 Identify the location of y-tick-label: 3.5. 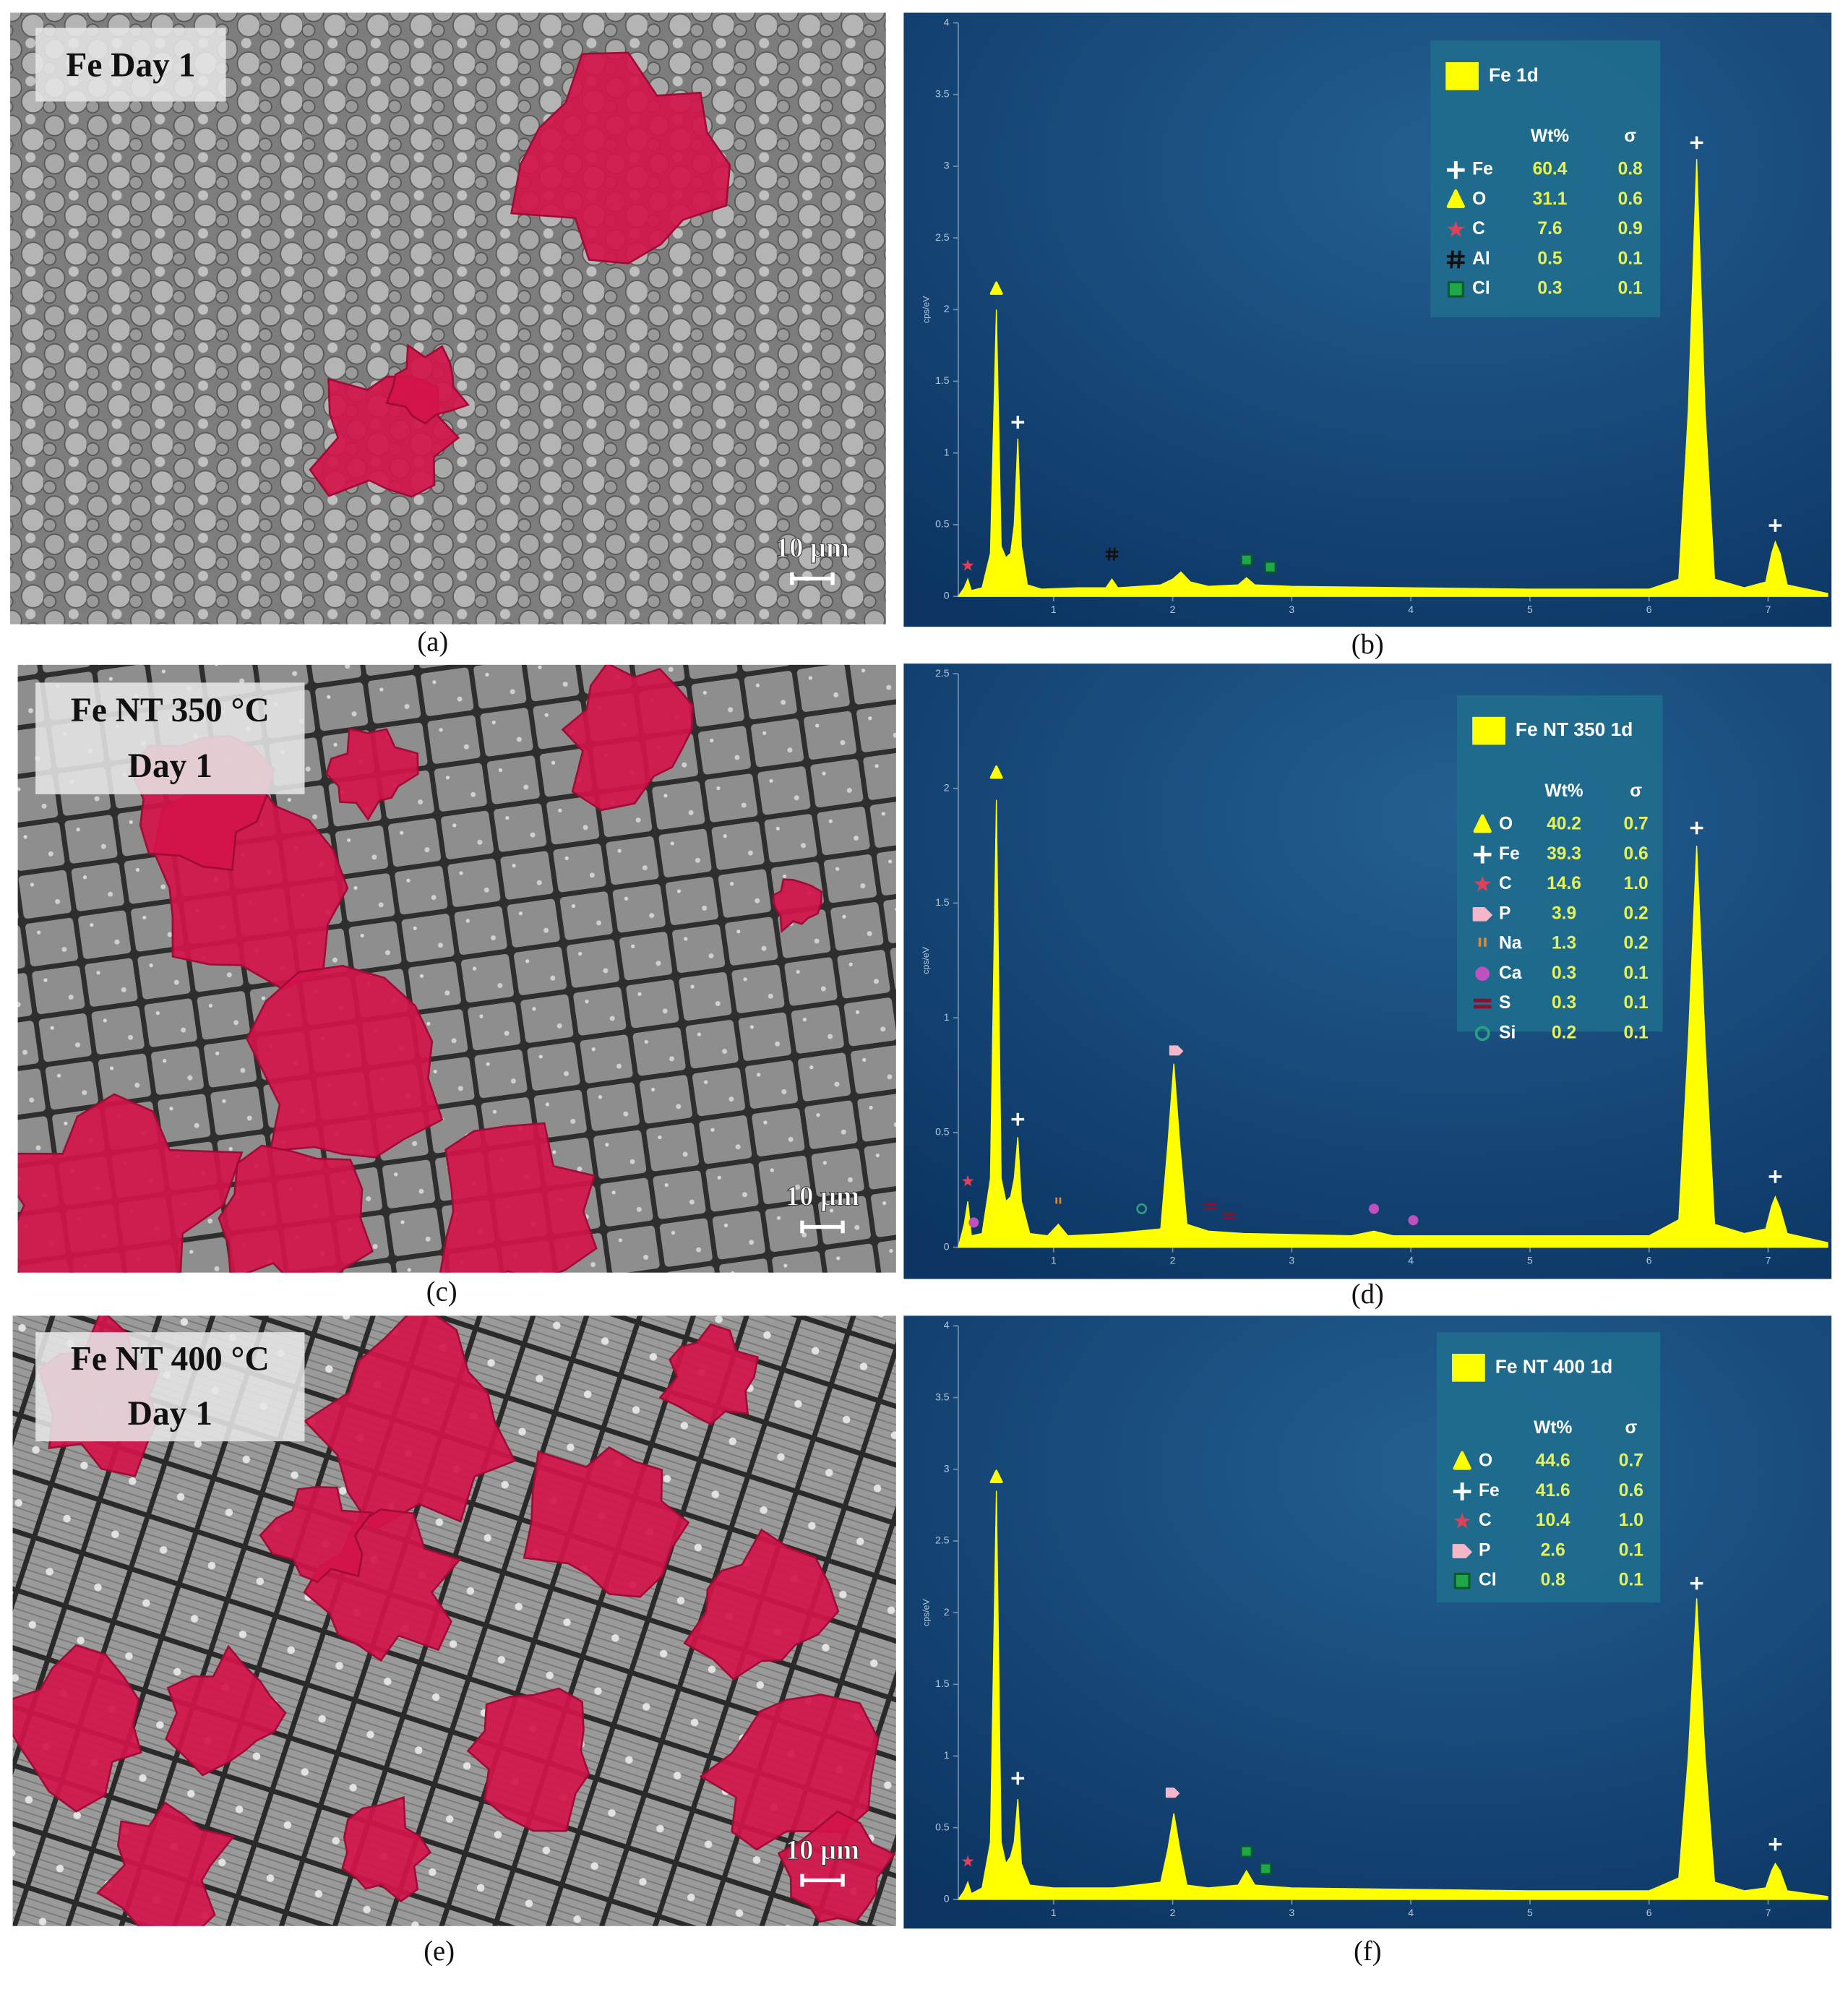
(942, 1397).